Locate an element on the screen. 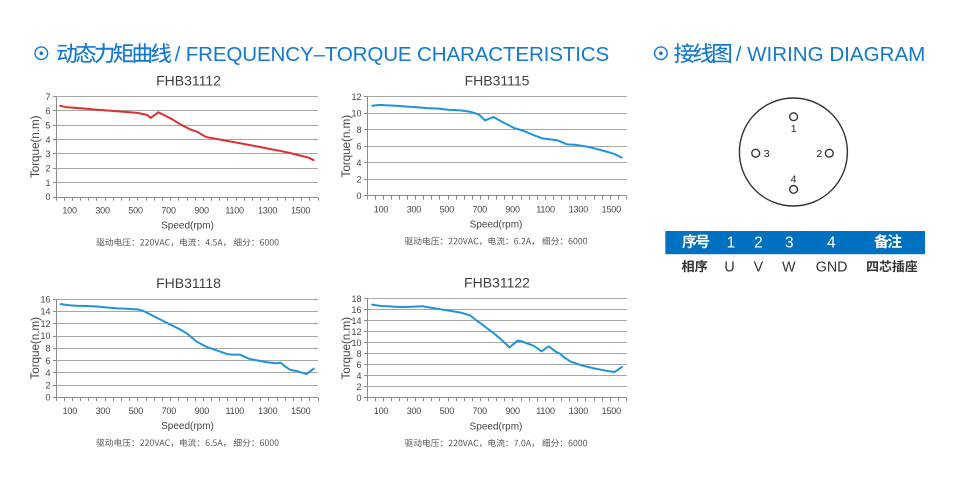 This screenshot has height=495, width=954. svg-text: 18 is located at coordinates (356, 299).